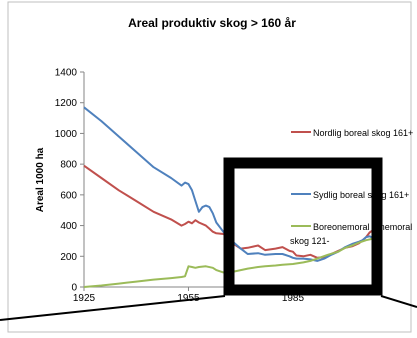 This screenshot has height=338, width=417. I want to click on legend-label-nordlig: Nordlig boreal skog 161+, so click(363, 133).